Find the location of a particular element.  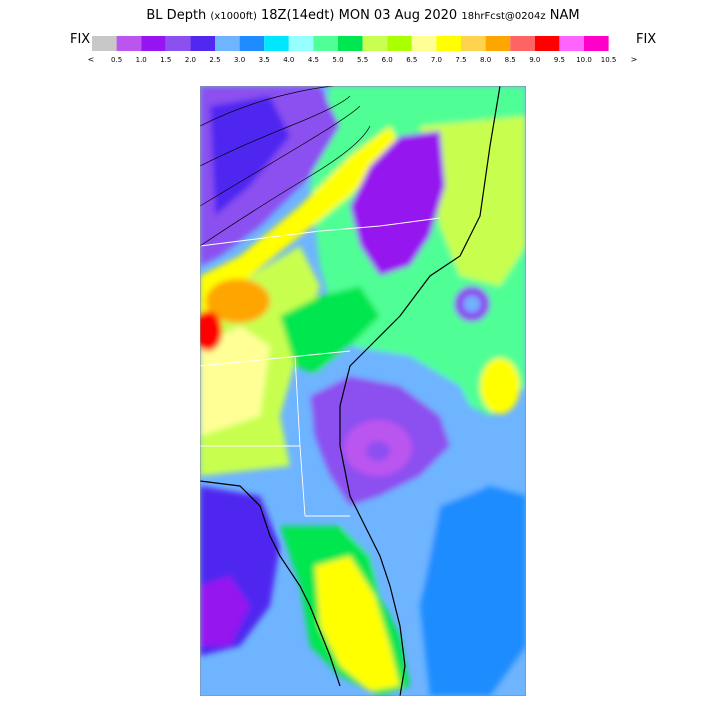

legend-tick-label: 5.5 is located at coordinates (362, 60).